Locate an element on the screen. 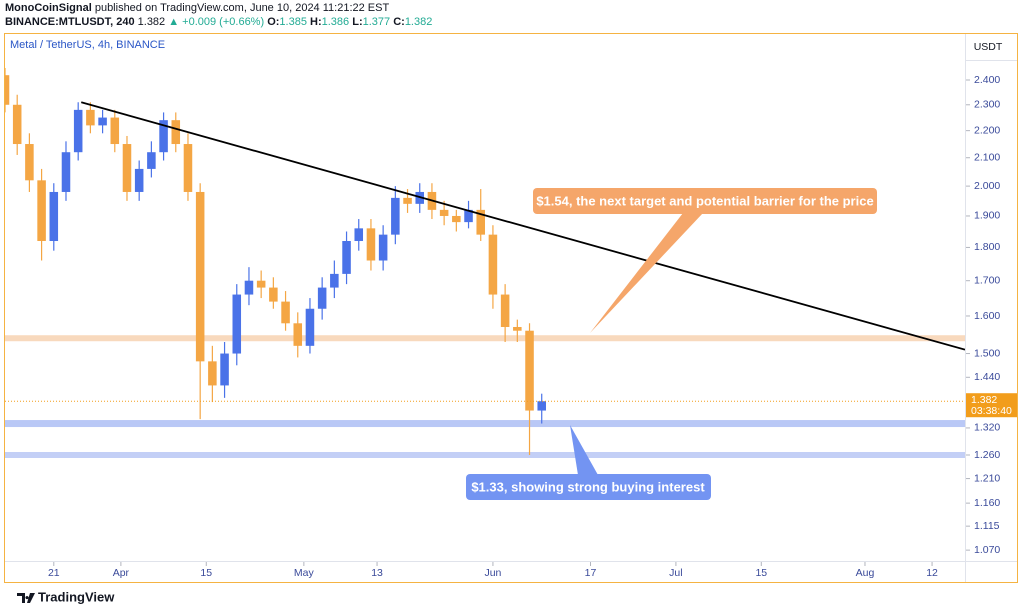 The image size is (1024, 611). price-tag is located at coordinates (991, 405).